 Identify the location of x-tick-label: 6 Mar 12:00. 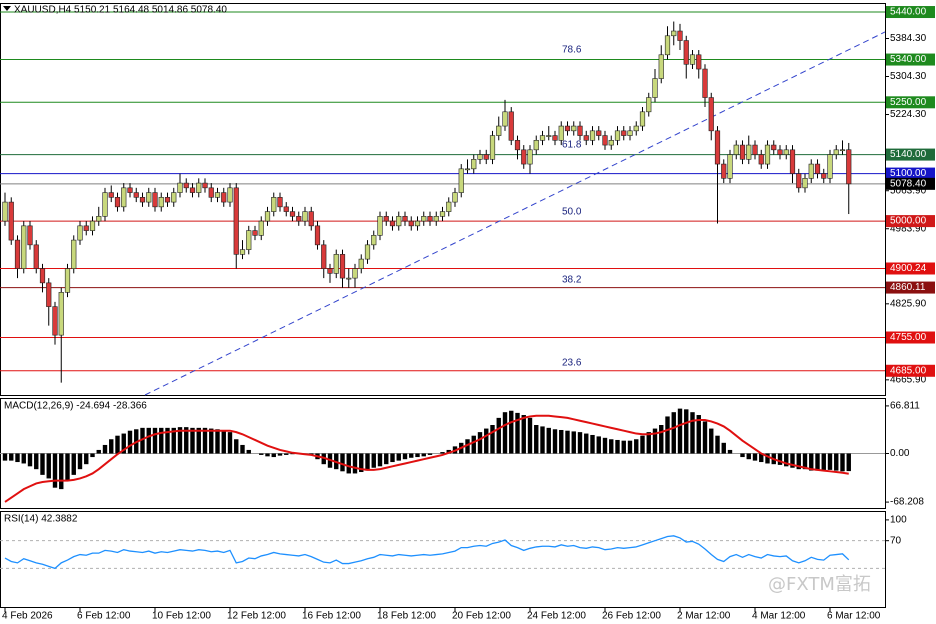
(854, 616).